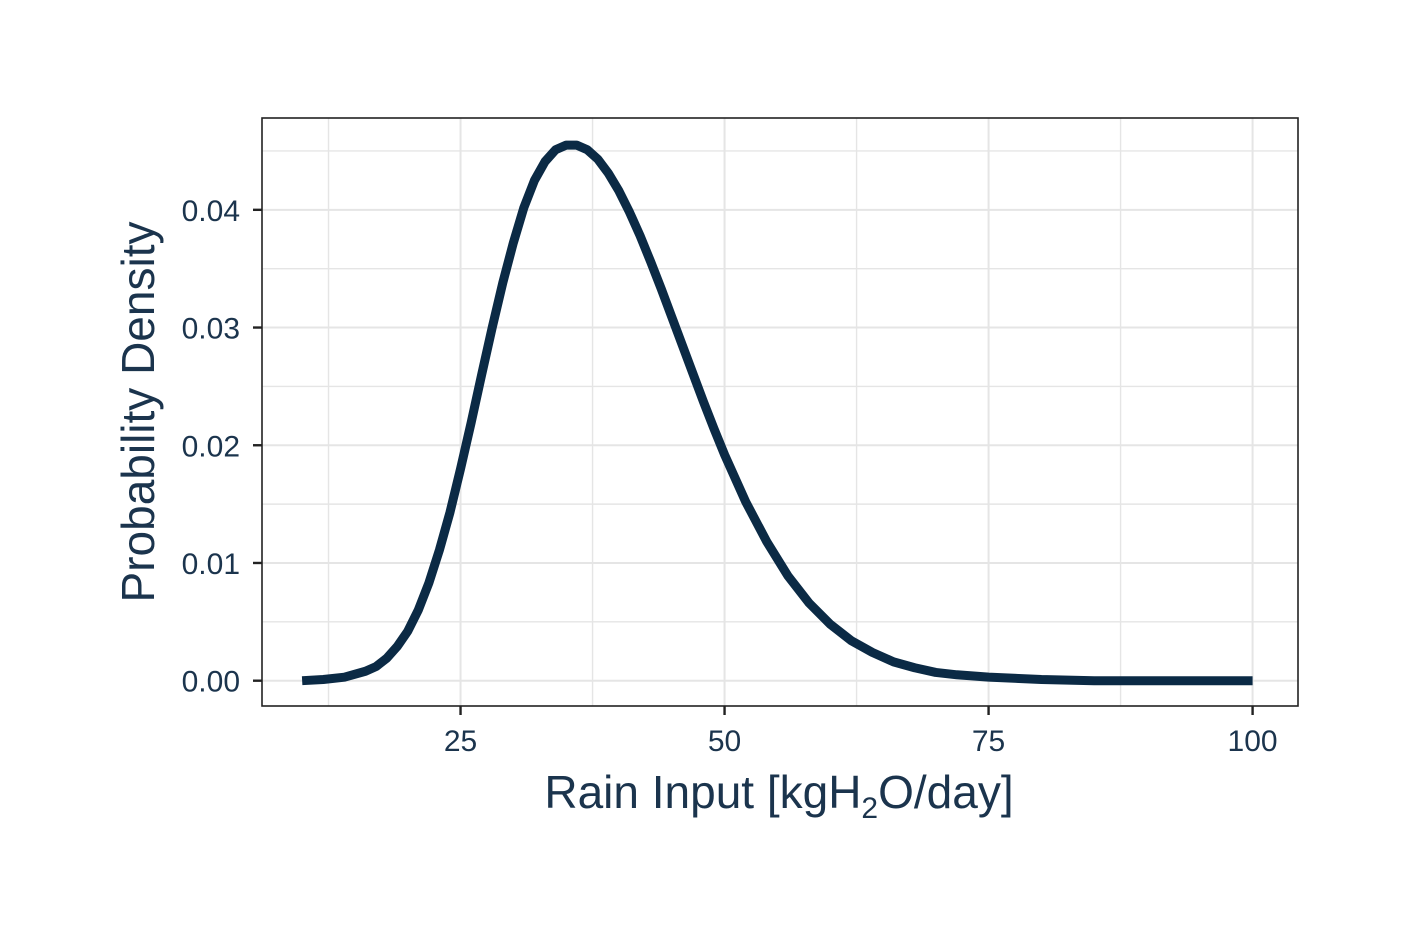 The image size is (1417, 949). Describe the element at coordinates (138, 412) in the screenshot. I see `y-axis-title: Probability Density` at that location.